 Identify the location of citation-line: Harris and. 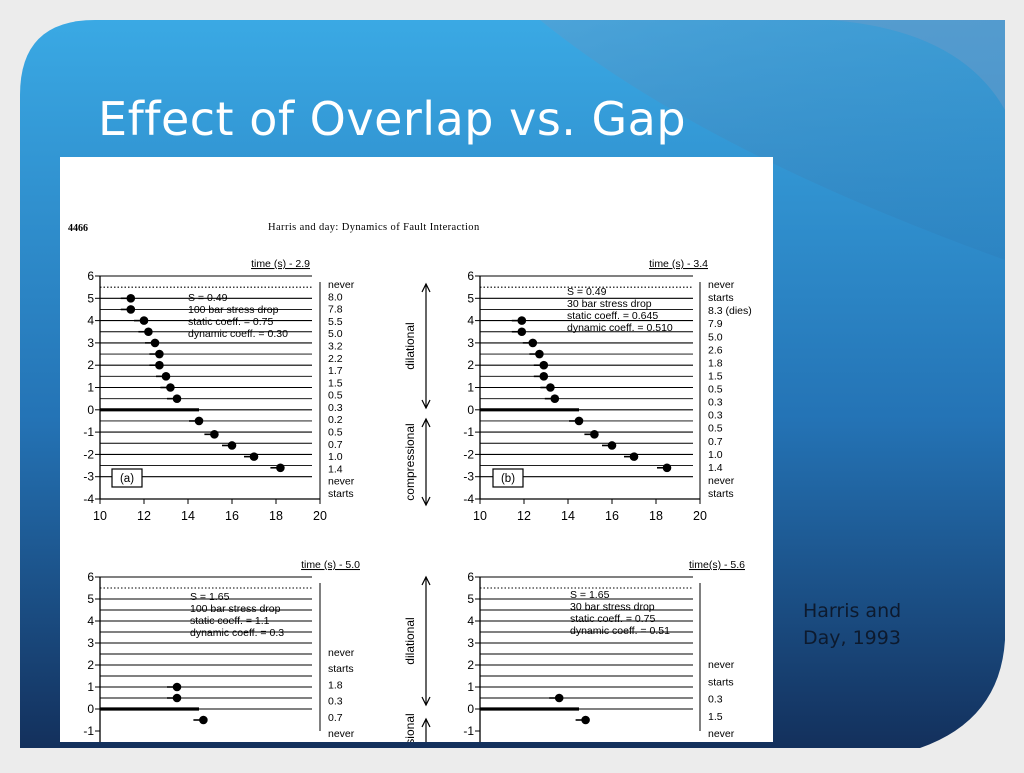
(852, 611).